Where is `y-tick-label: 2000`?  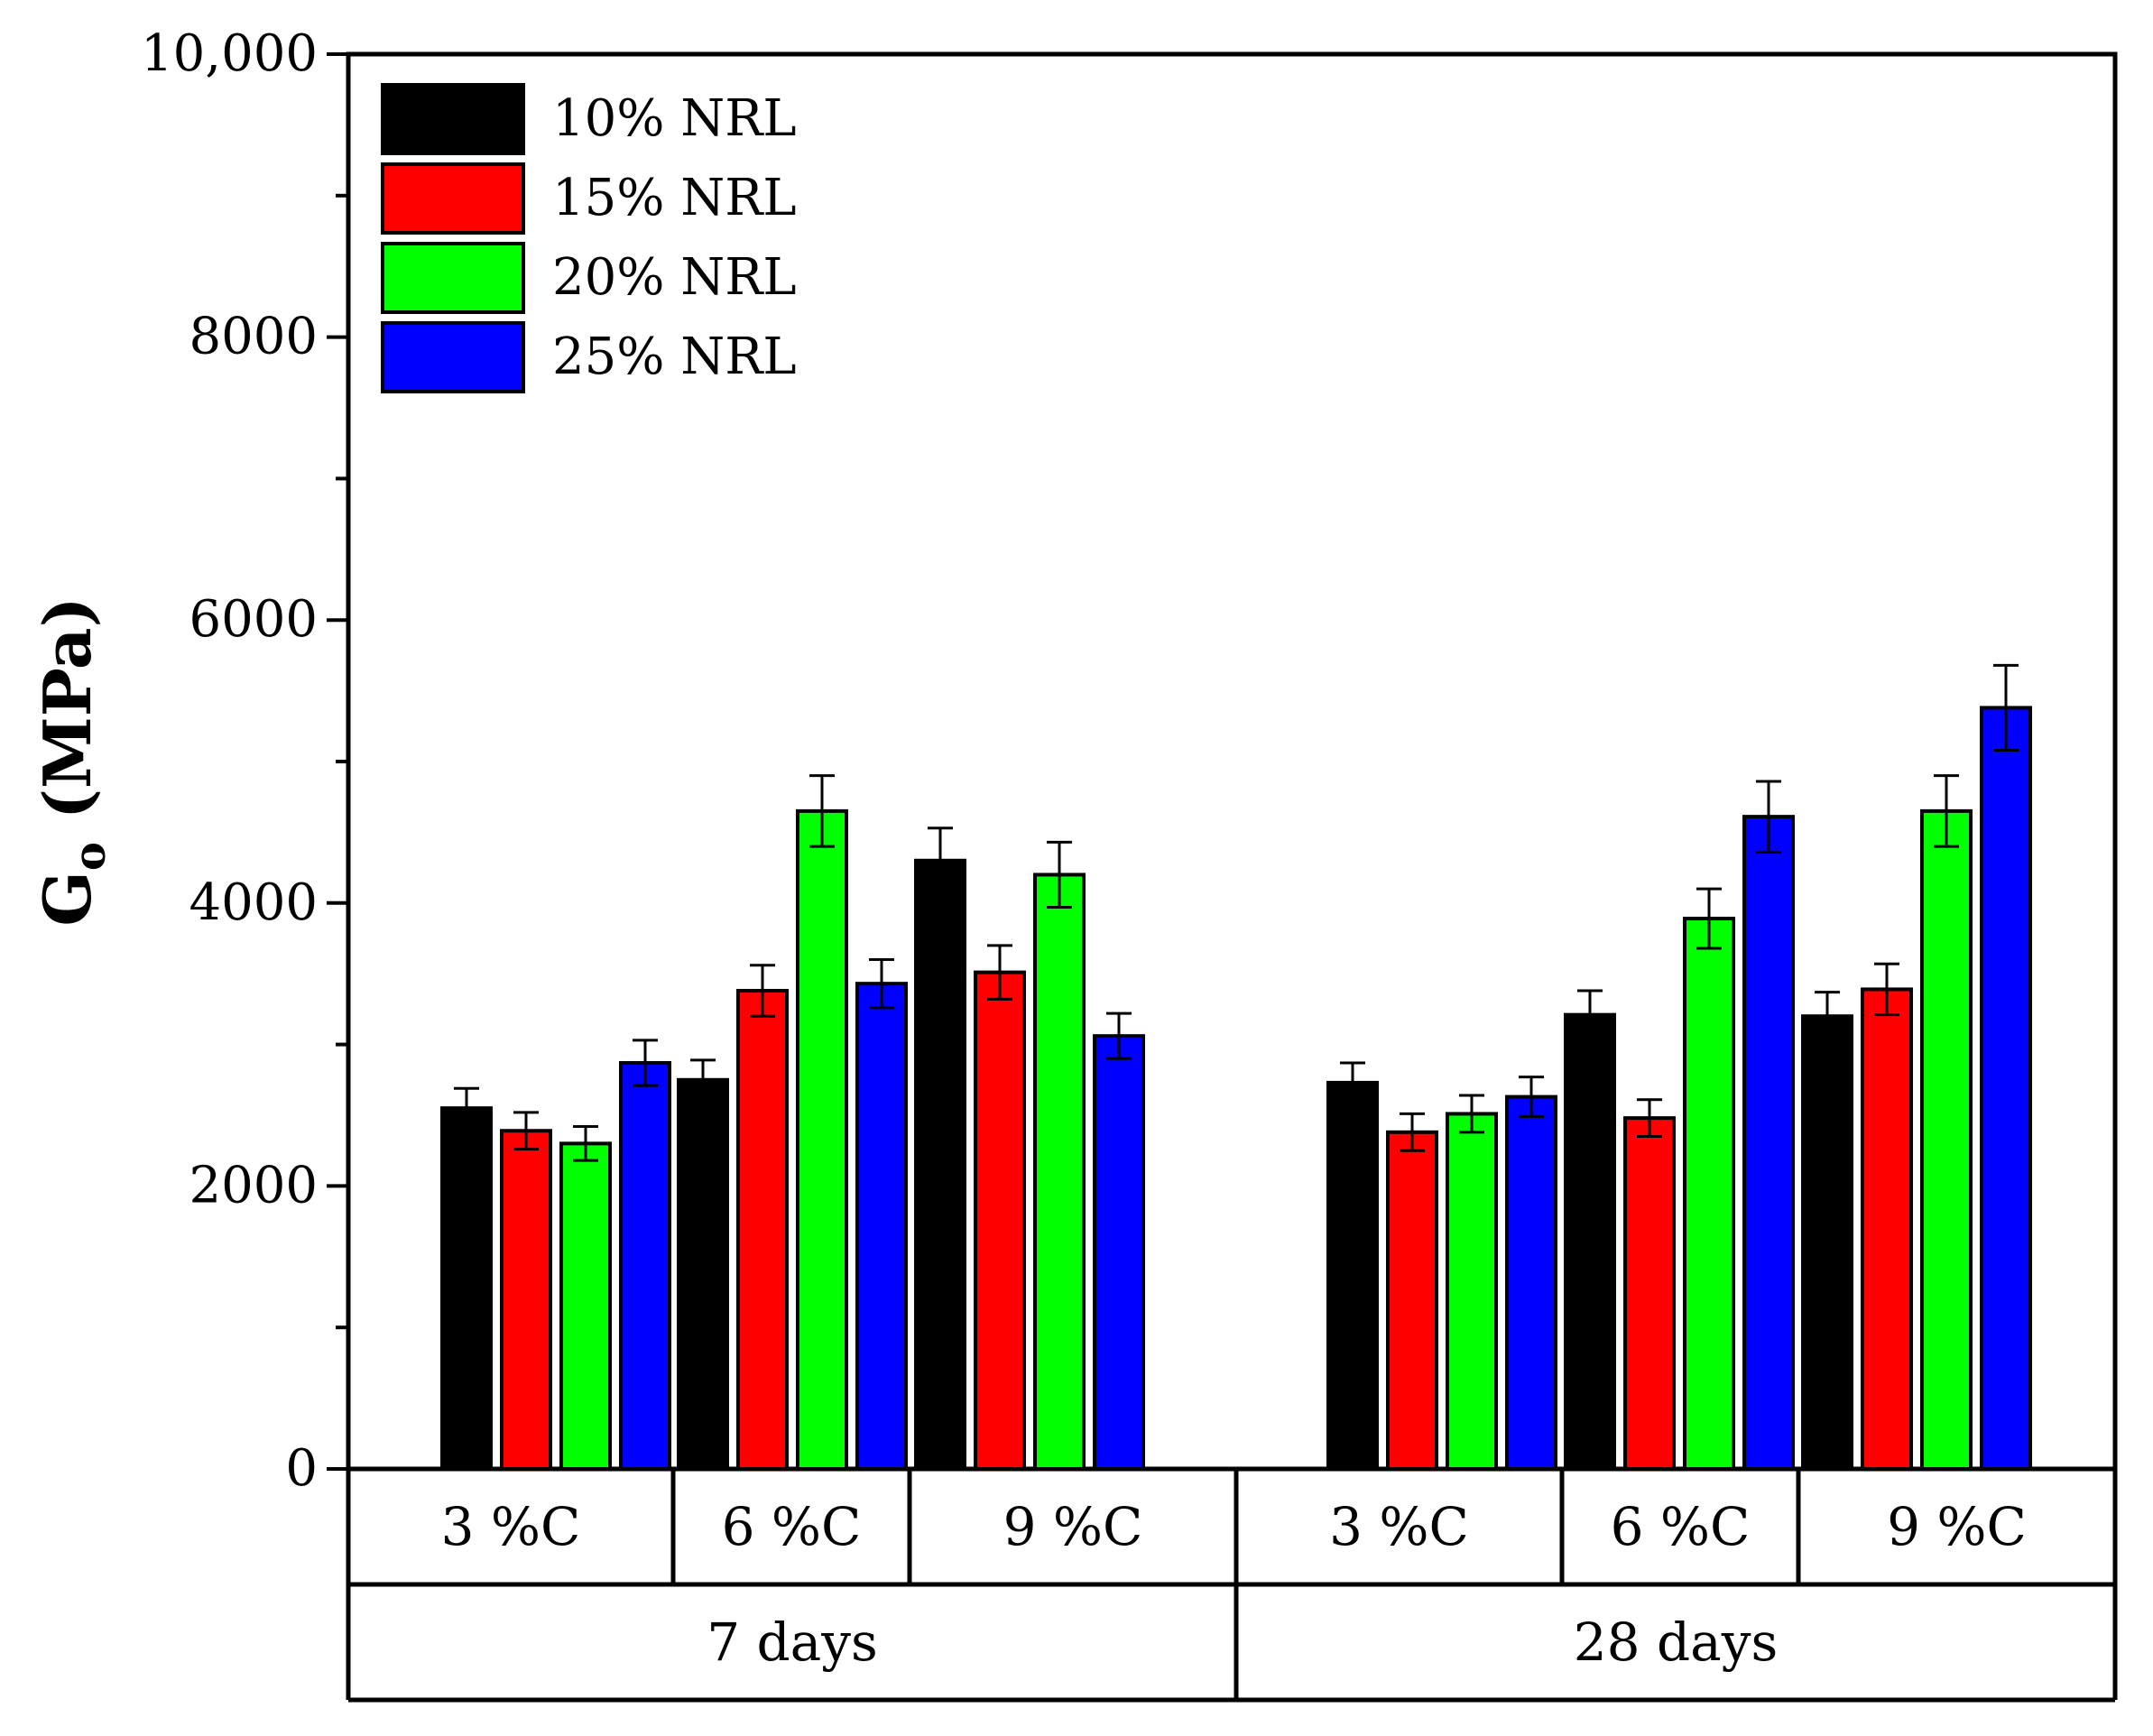
y-tick-label: 2000 is located at coordinates (254, 1185).